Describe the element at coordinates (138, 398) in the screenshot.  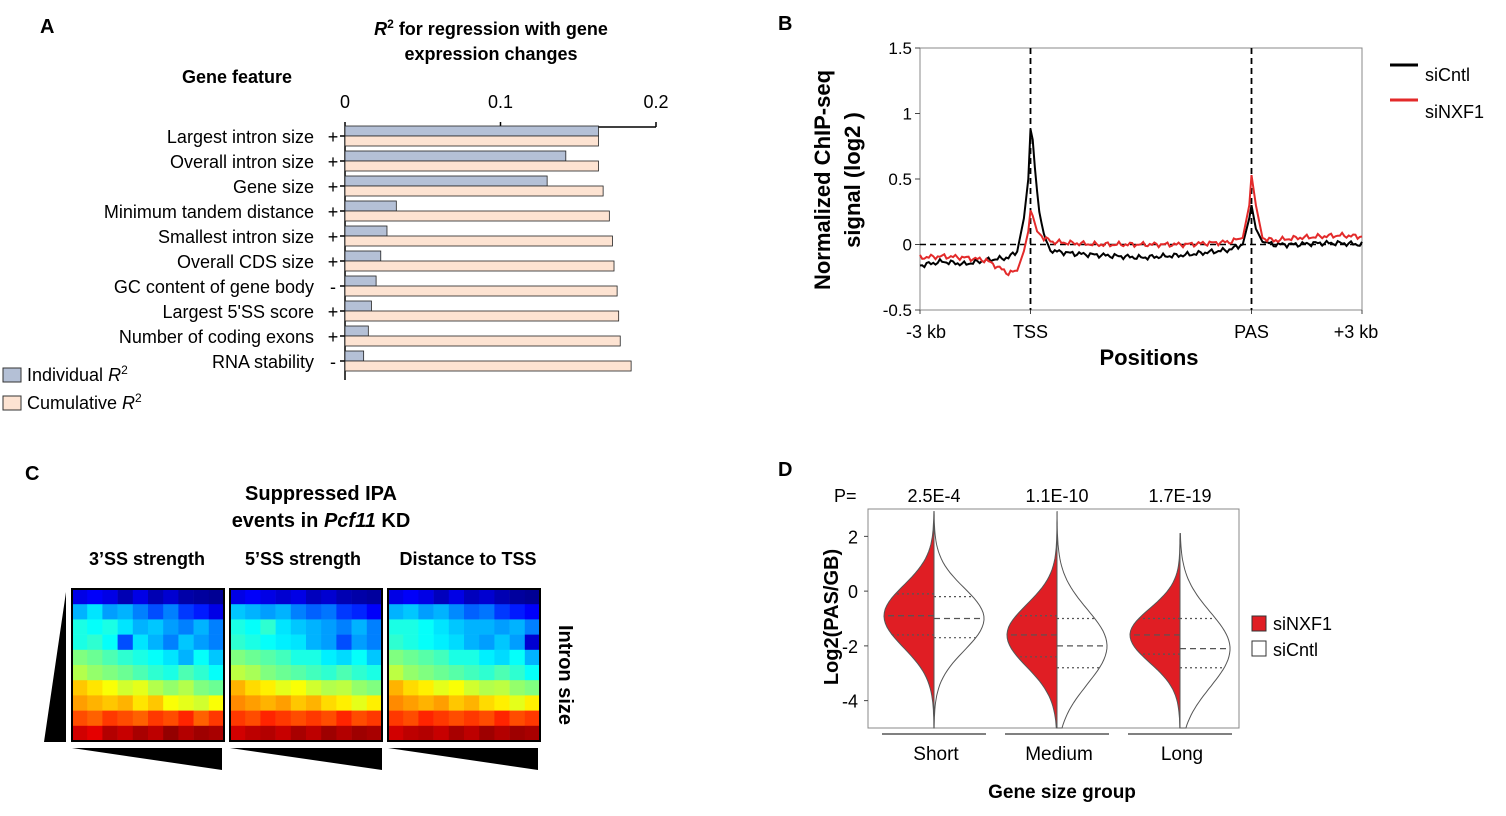
I see `legend-cumulative-sup: 2` at that location.